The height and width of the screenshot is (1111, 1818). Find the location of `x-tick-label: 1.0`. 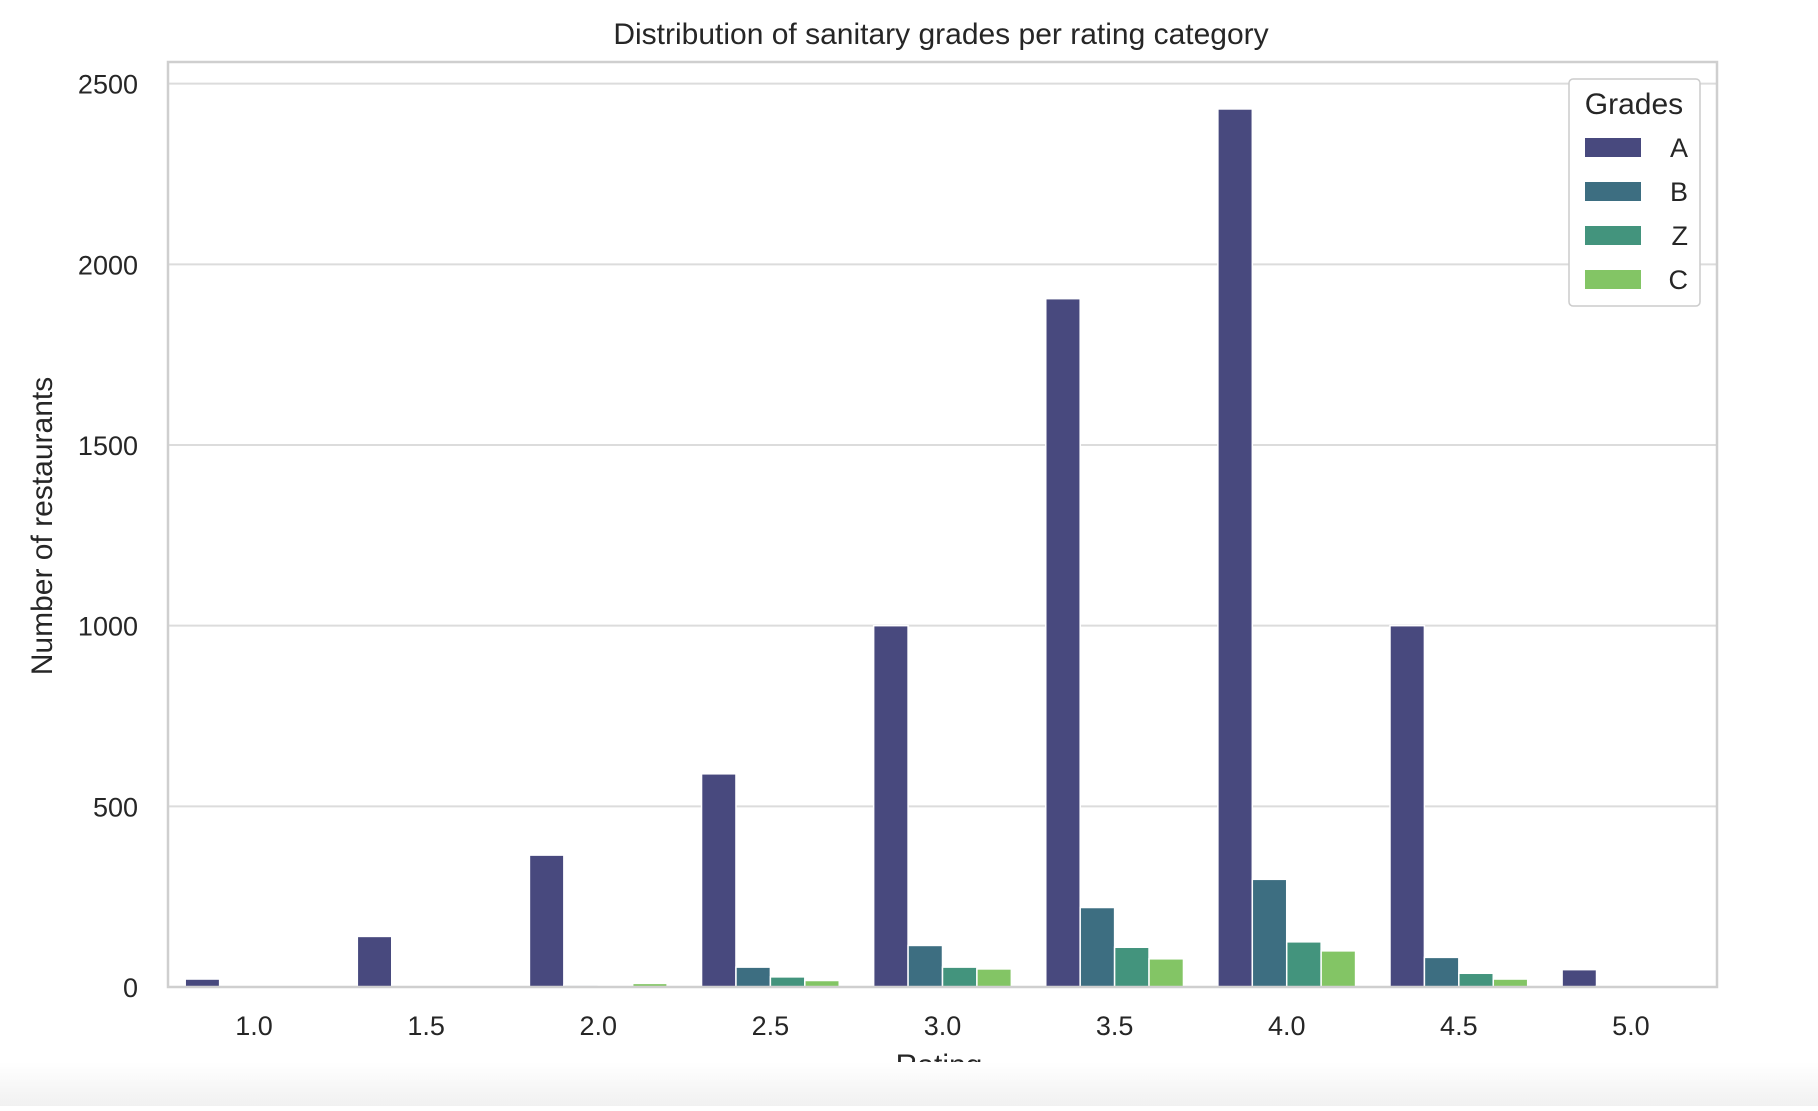

x-tick-label: 1.0 is located at coordinates (254, 1026).